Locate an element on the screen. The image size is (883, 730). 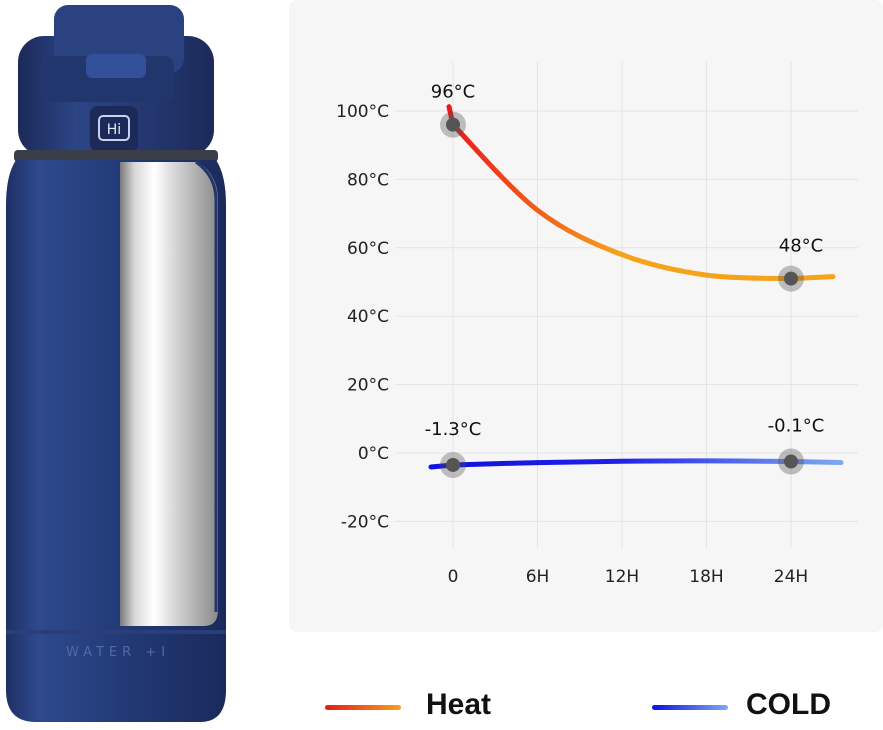
x-tick-label: 18H is located at coordinates (706, 577).